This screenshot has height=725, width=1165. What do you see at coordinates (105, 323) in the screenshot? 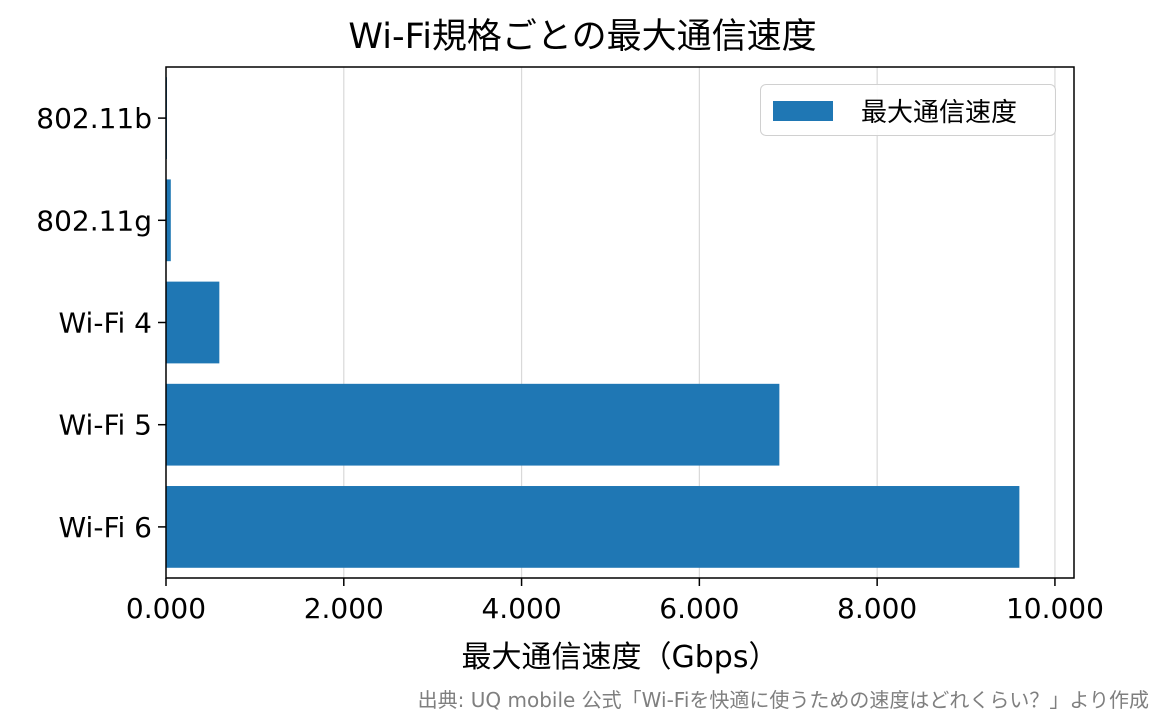
I see `y-tick-label: Wi-Fi 4` at bounding box center [105, 323].